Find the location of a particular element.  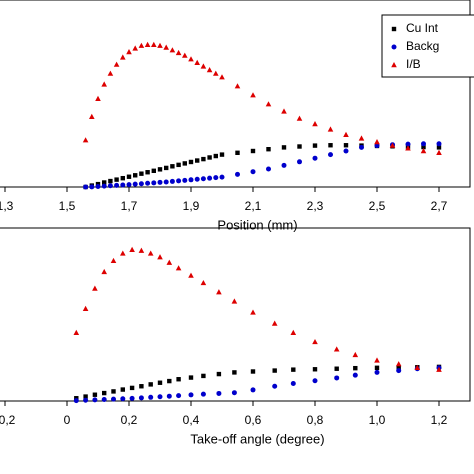

x-tick-label: 1,5 is located at coordinates (67, 206).